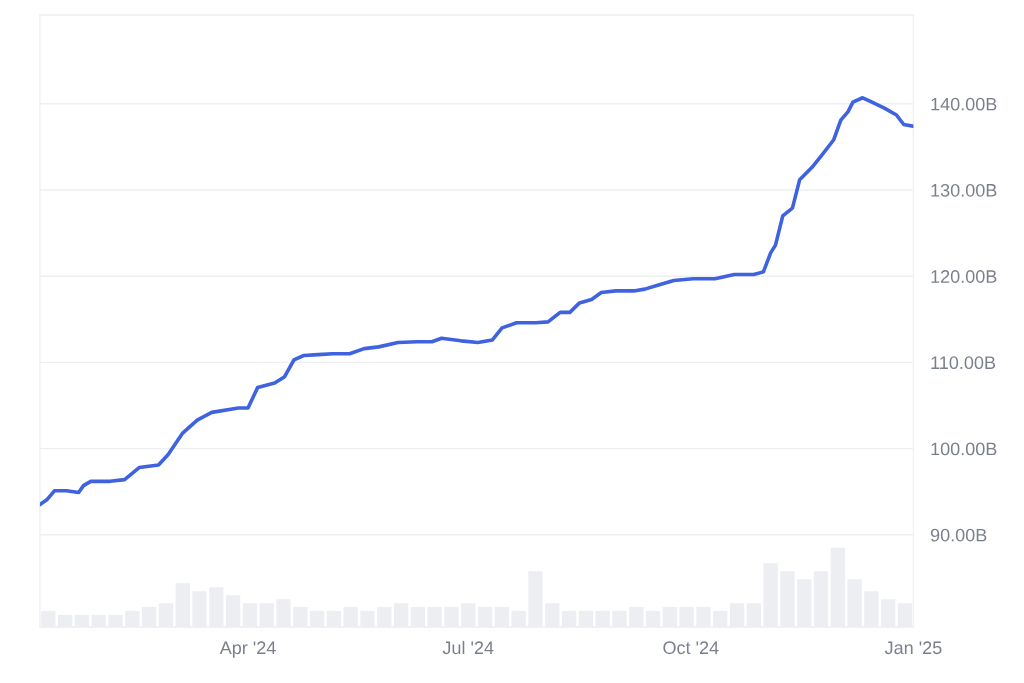 This screenshot has height=683, width=1024. What do you see at coordinates (964, 449) in the screenshot?
I see `y-tick-label: 100.00B` at bounding box center [964, 449].